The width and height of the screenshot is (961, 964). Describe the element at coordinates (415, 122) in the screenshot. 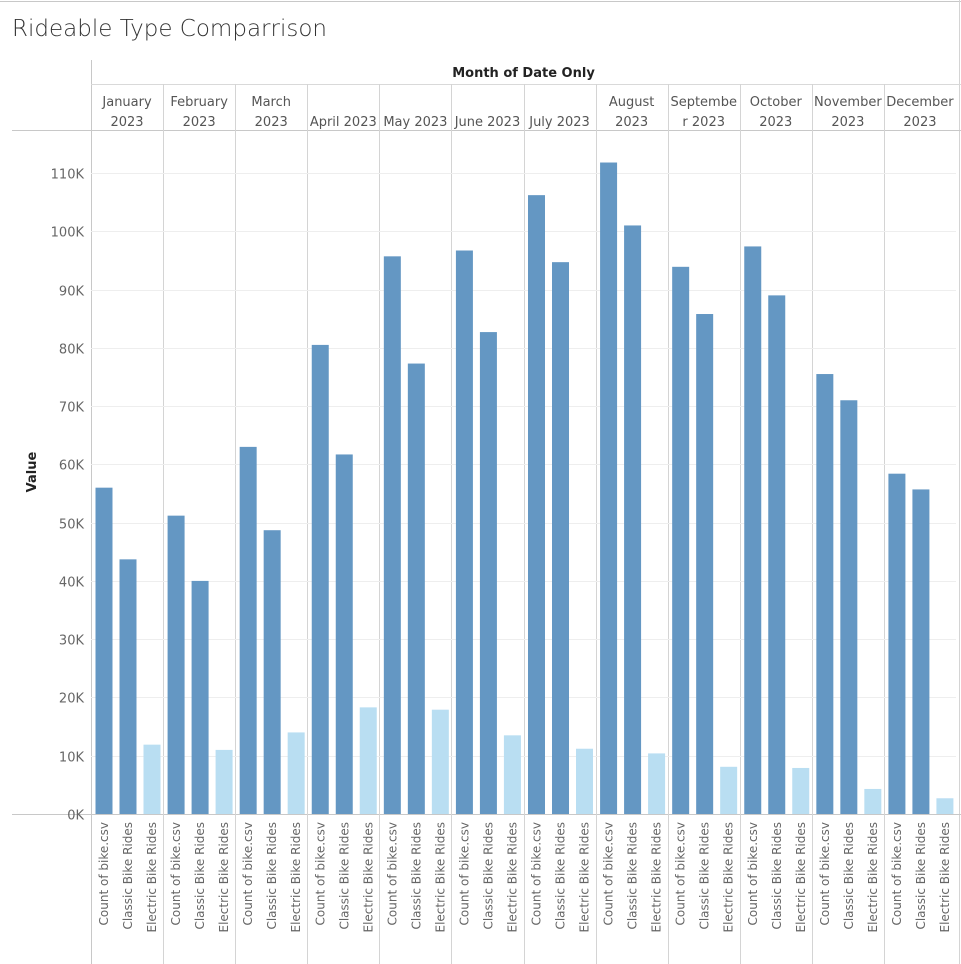

I see `month-label: May 2023` at that location.